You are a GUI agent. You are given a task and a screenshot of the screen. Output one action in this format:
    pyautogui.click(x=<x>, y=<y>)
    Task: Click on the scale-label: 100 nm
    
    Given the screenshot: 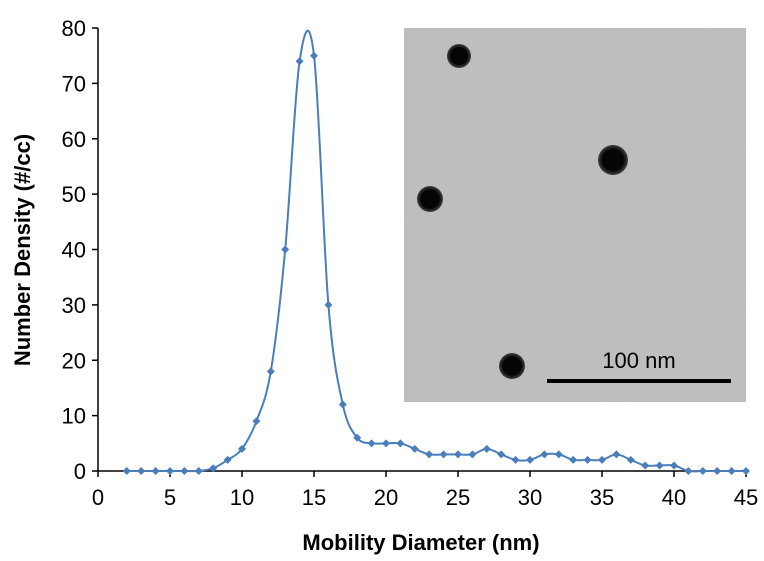 What is the action you would take?
    pyautogui.click(x=638, y=360)
    